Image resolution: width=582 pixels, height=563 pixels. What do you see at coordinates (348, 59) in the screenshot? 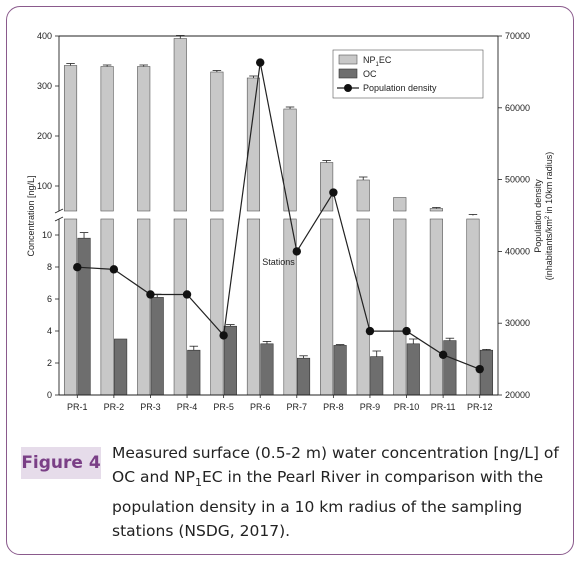
I see `legend-swatch-np1ec` at bounding box center [348, 59].